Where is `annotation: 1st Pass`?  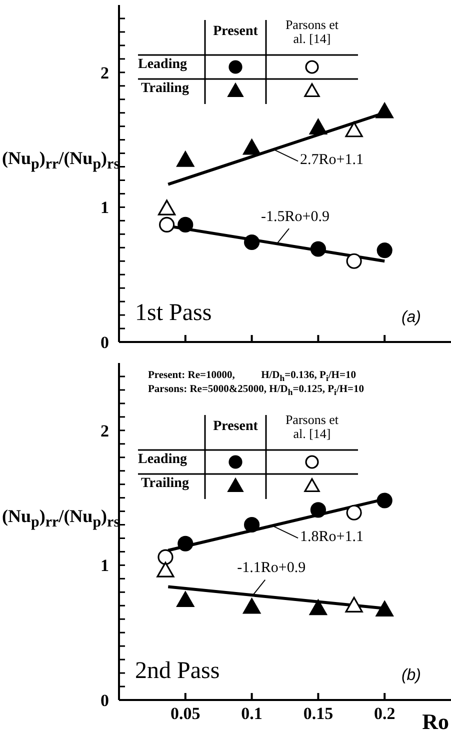 annotation: 1st Pass is located at coordinates (173, 313).